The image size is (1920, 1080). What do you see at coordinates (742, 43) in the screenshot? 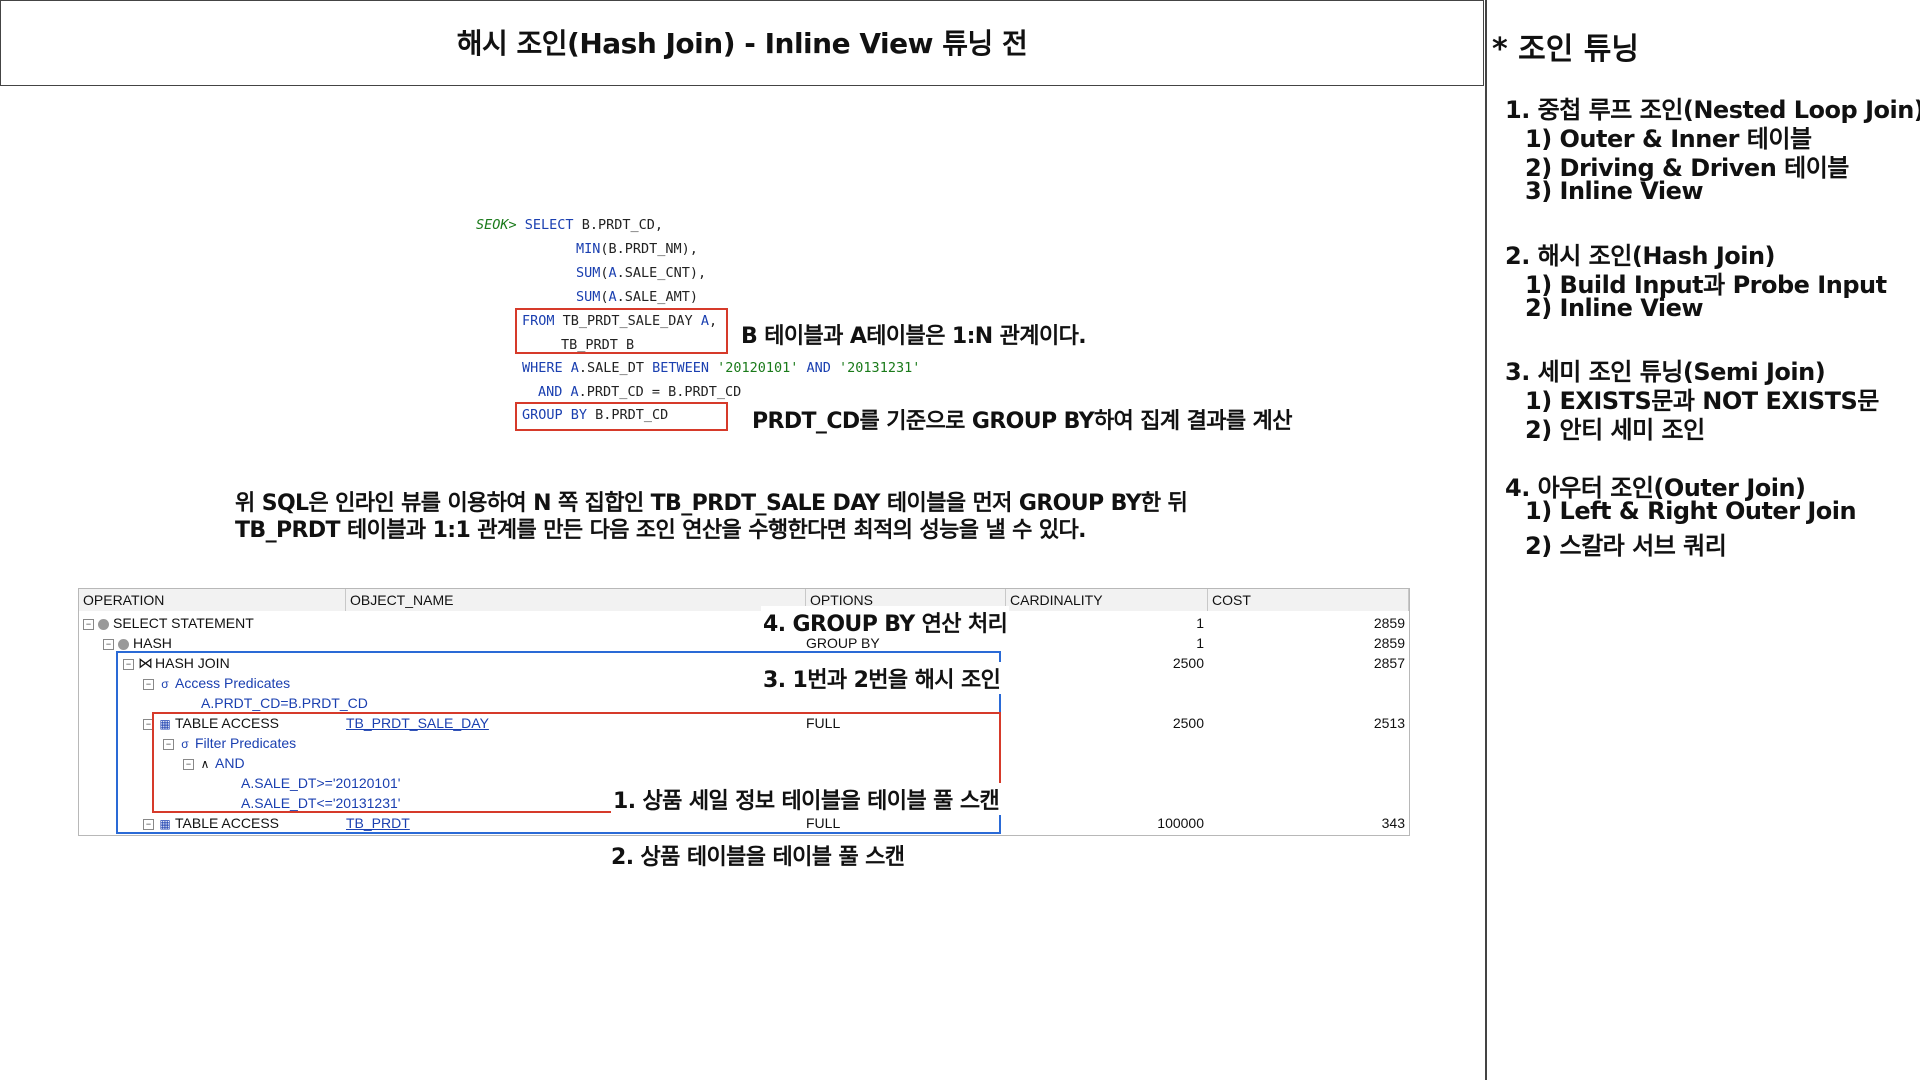
I see `title-frame` at bounding box center [742, 43].